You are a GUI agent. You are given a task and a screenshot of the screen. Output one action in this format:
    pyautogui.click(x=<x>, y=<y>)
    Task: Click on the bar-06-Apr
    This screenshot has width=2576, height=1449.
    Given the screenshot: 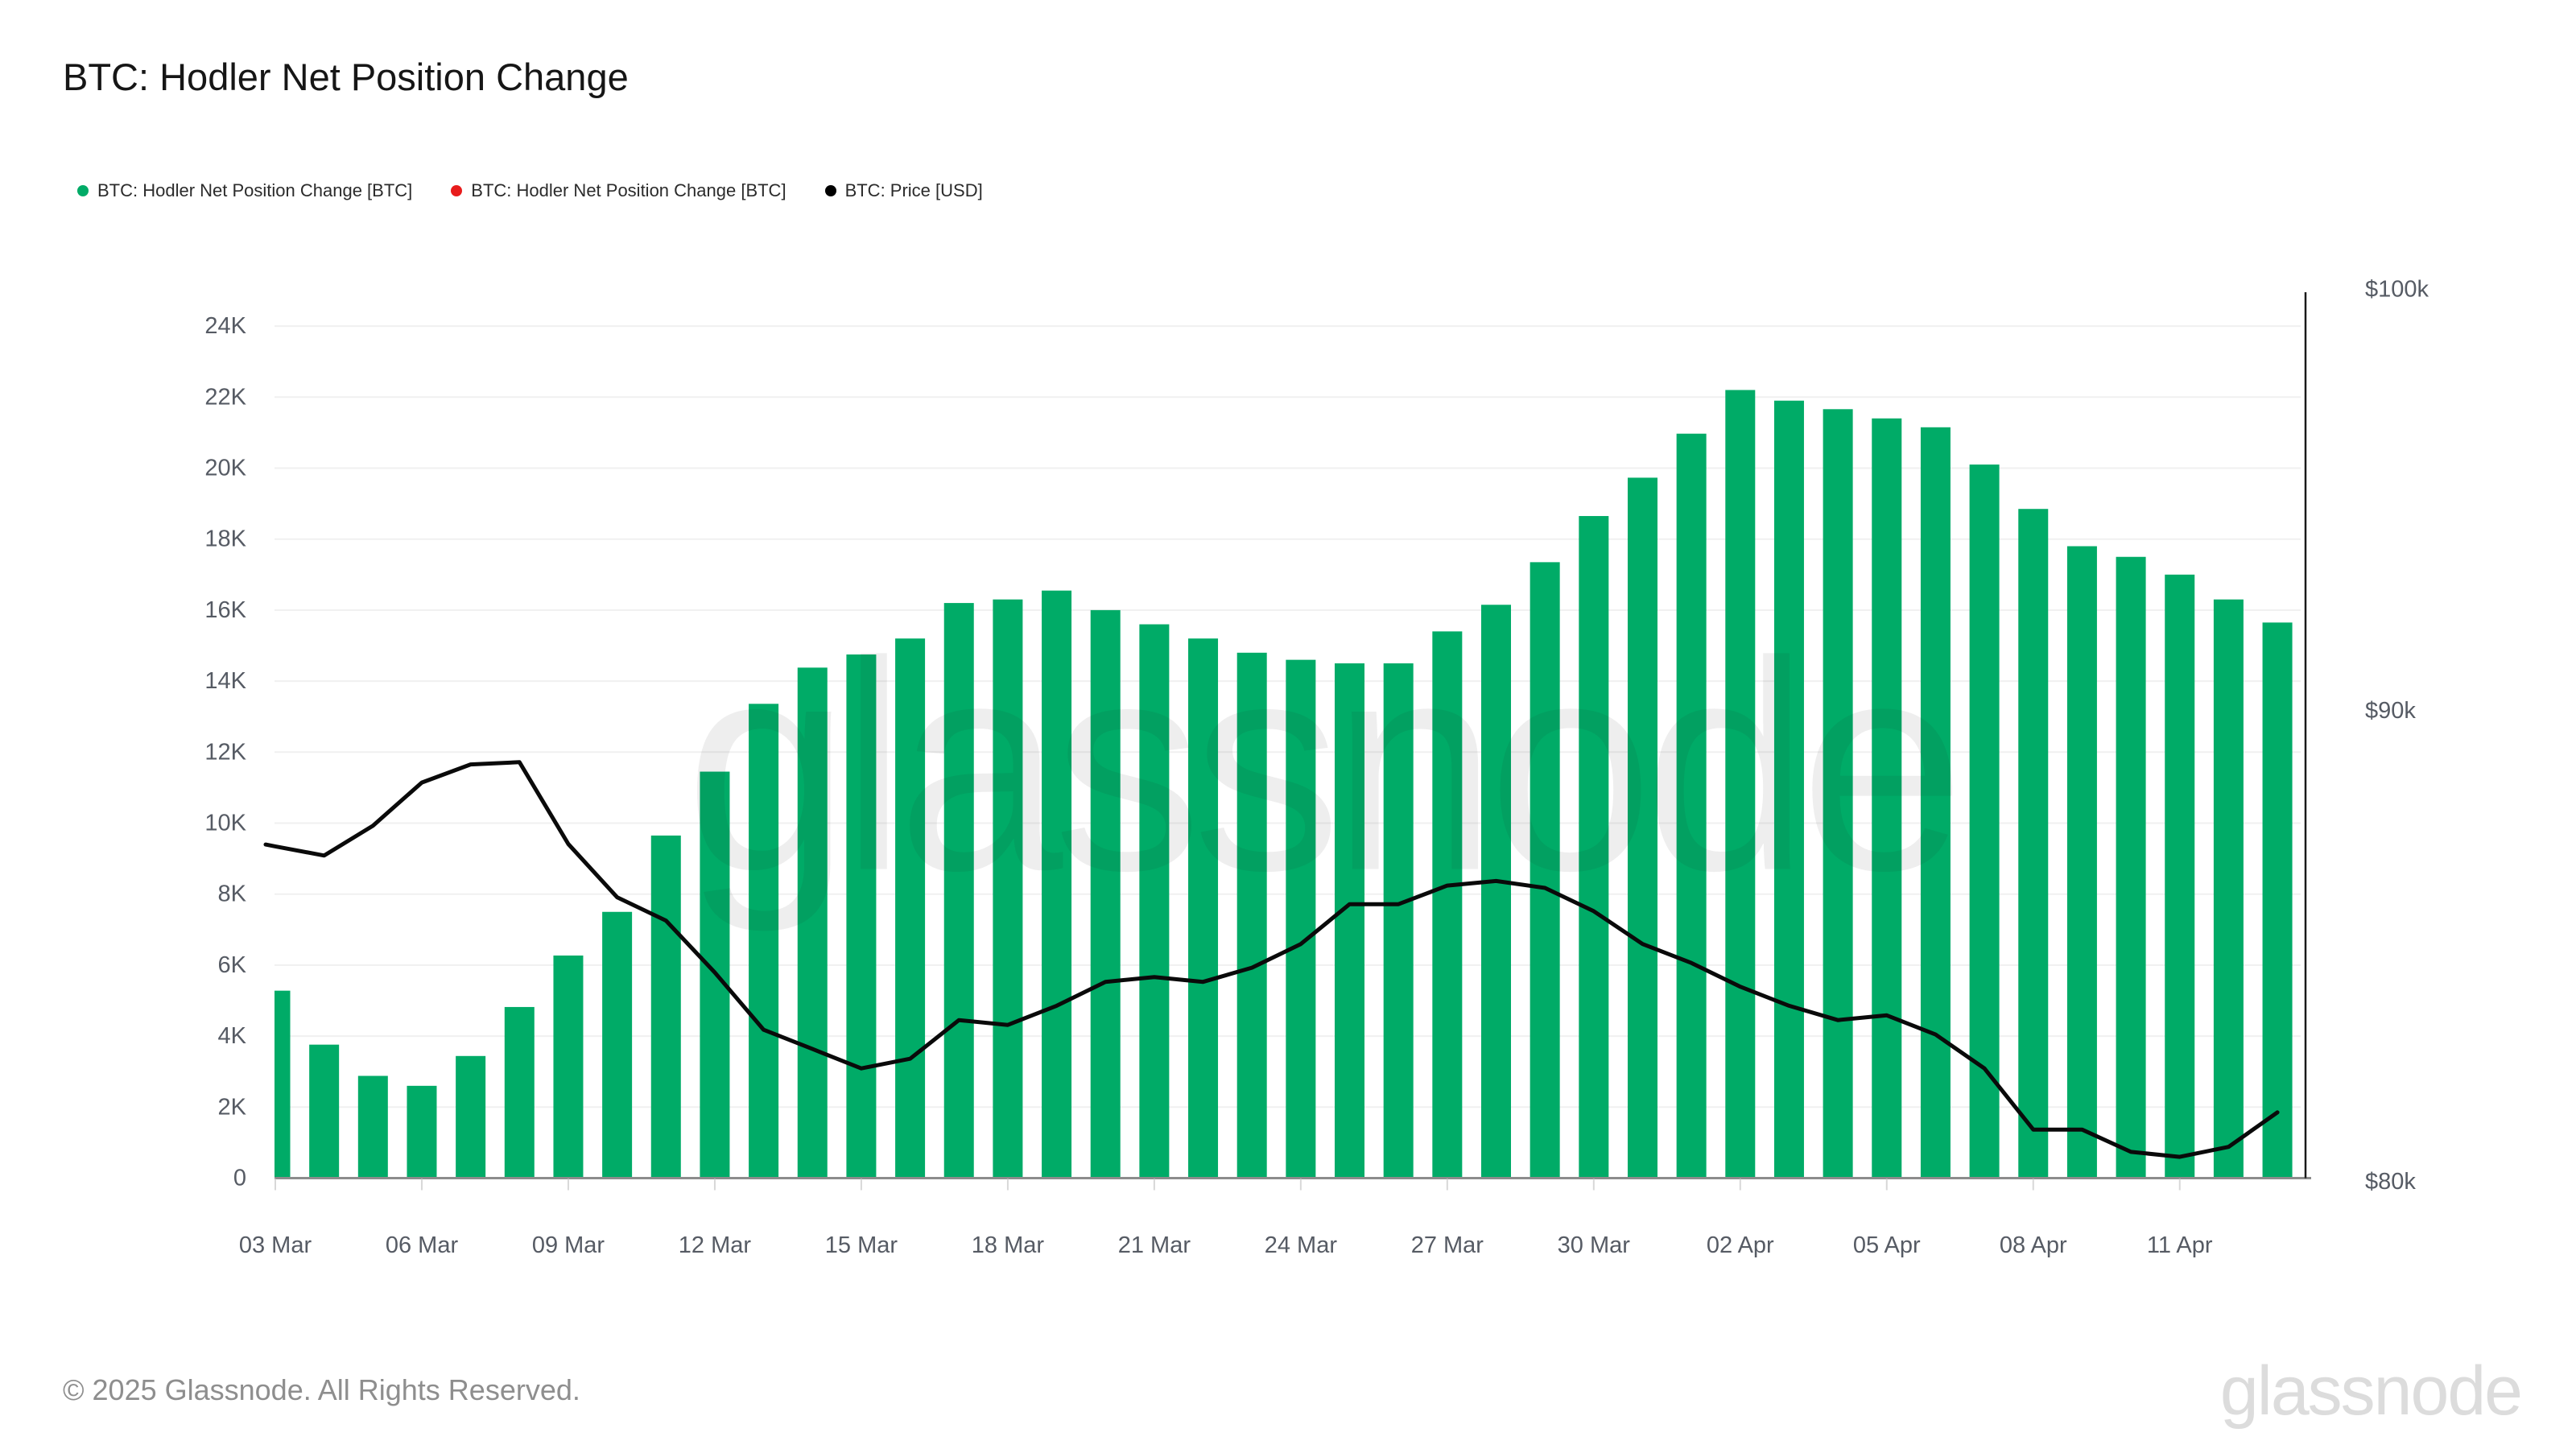 What is the action you would take?
    pyautogui.click(x=1935, y=803)
    